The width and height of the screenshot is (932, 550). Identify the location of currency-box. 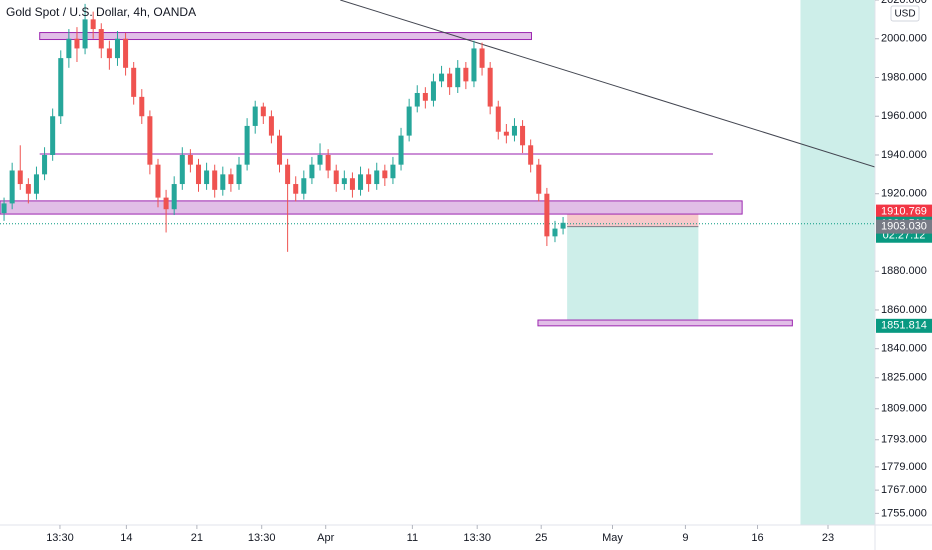
(905, 13).